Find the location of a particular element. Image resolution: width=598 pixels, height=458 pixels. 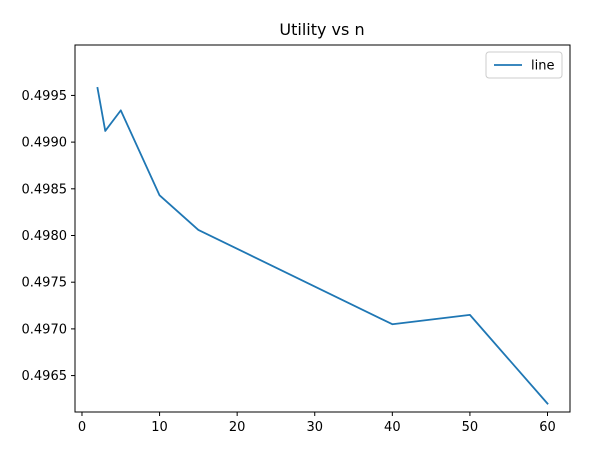

legend-box is located at coordinates (524, 65).